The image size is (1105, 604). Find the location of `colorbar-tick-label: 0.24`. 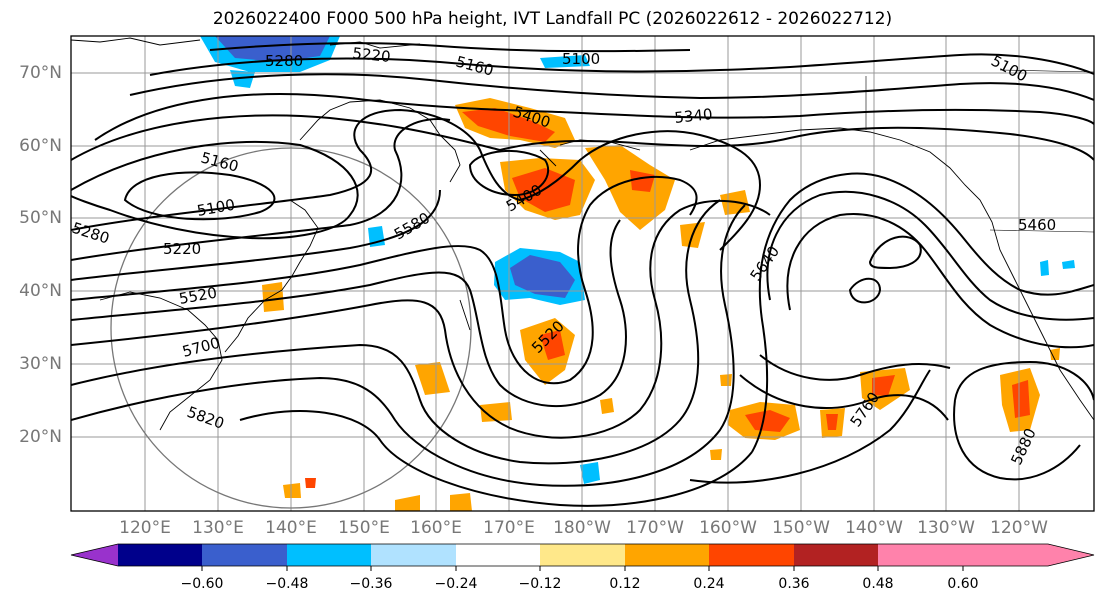

colorbar-tick-label: 0.24 is located at coordinates (709, 584).